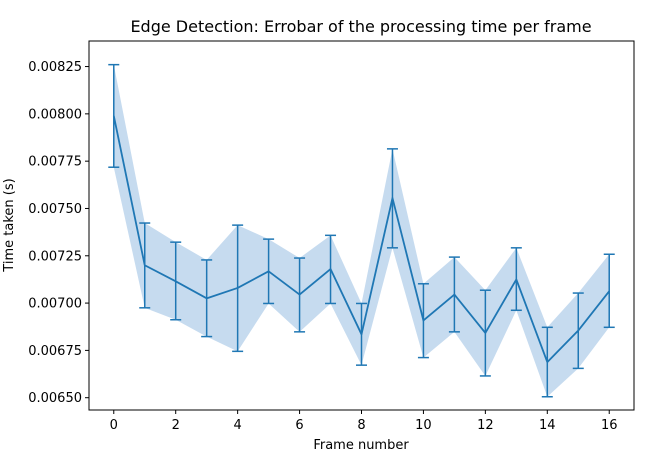 The width and height of the screenshot is (650, 462). What do you see at coordinates (55, 67) in the screenshot?
I see `y-tick-label-7: 0.00825` at bounding box center [55, 67].